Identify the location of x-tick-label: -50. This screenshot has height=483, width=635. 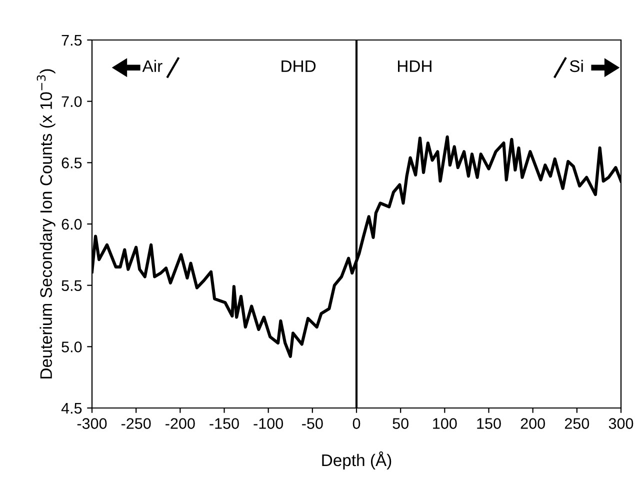
(312, 423).